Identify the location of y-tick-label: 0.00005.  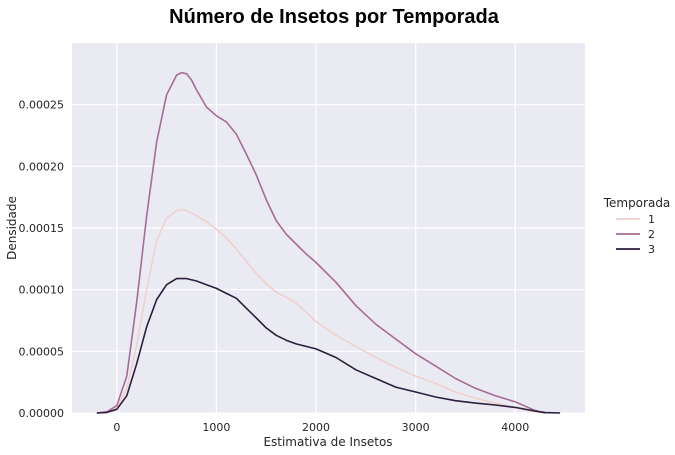
(42, 351).